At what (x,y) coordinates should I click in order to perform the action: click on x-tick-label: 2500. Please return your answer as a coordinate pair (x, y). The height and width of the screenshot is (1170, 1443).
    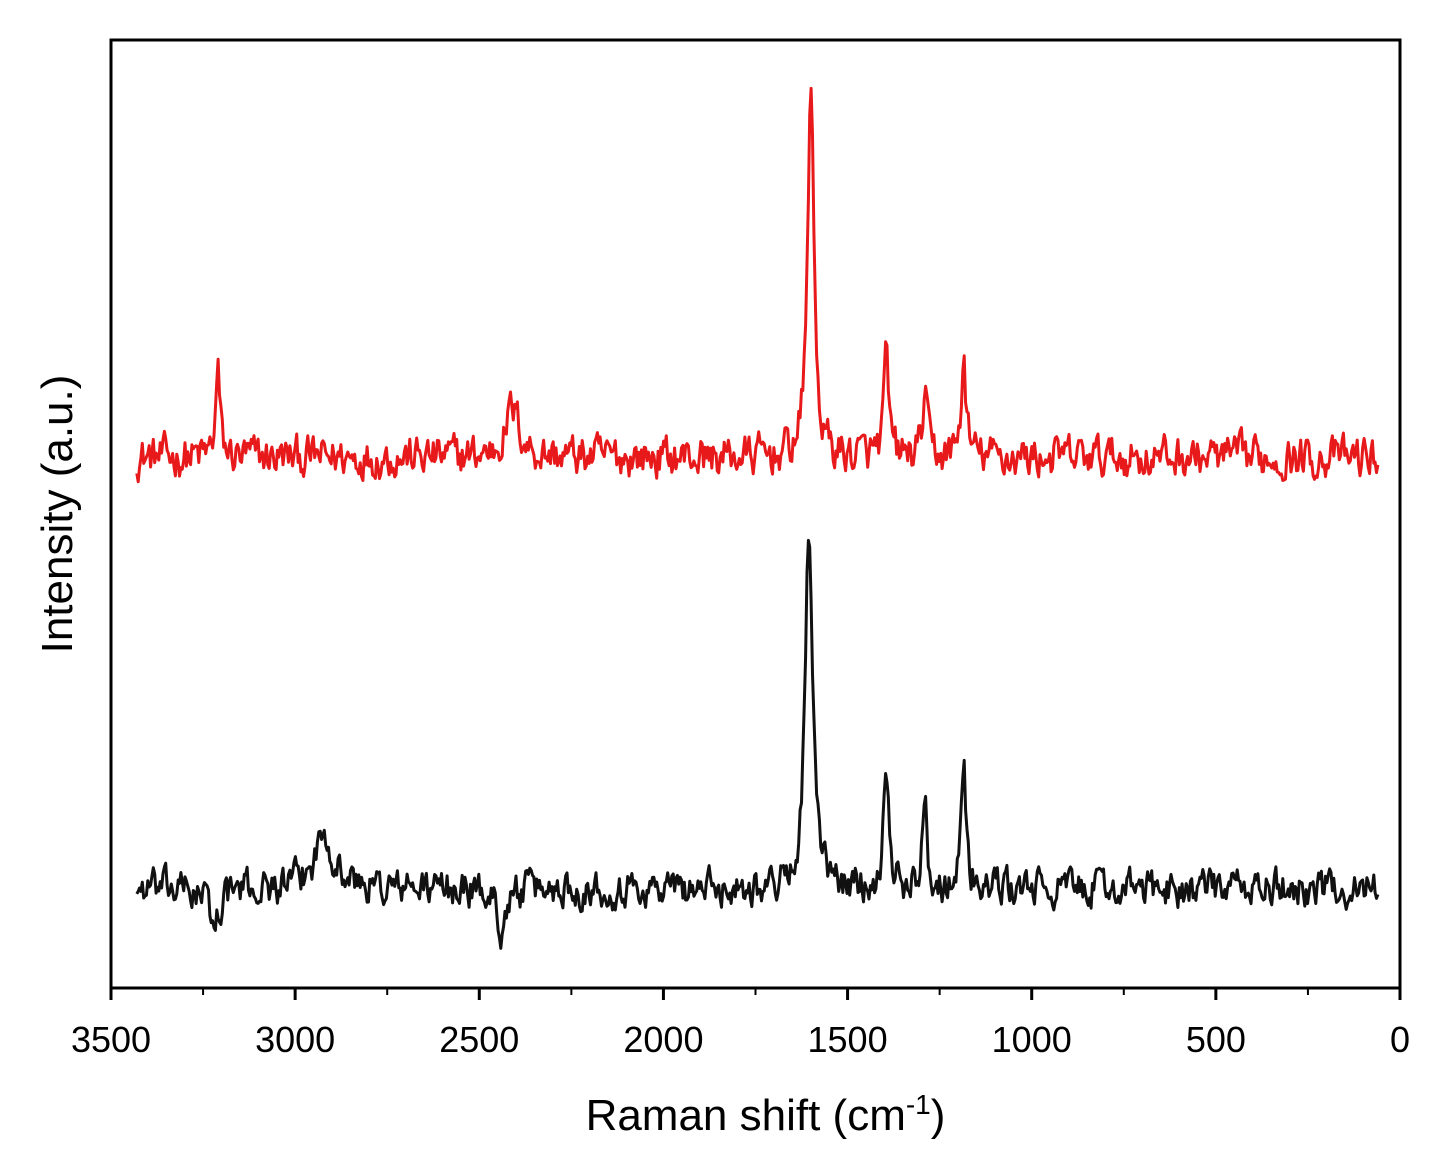
    Looking at the image, I should click on (479, 1039).